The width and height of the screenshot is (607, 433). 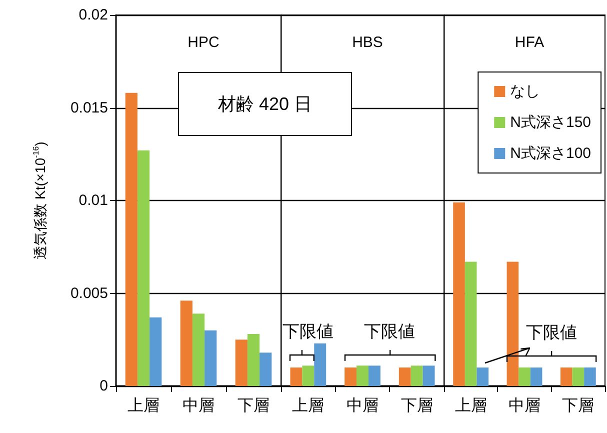 What do you see at coordinates (93, 200) in the screenshot?
I see `y-tick-label: 0.01` at bounding box center [93, 200].